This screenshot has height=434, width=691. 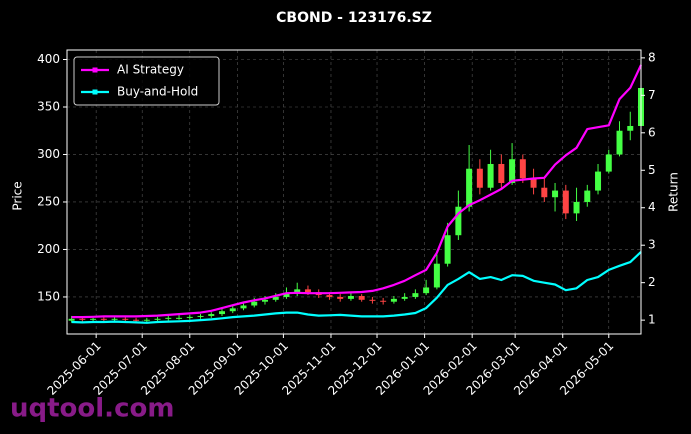 I want to click on y2-tick-label: 6, so click(x=652, y=132).